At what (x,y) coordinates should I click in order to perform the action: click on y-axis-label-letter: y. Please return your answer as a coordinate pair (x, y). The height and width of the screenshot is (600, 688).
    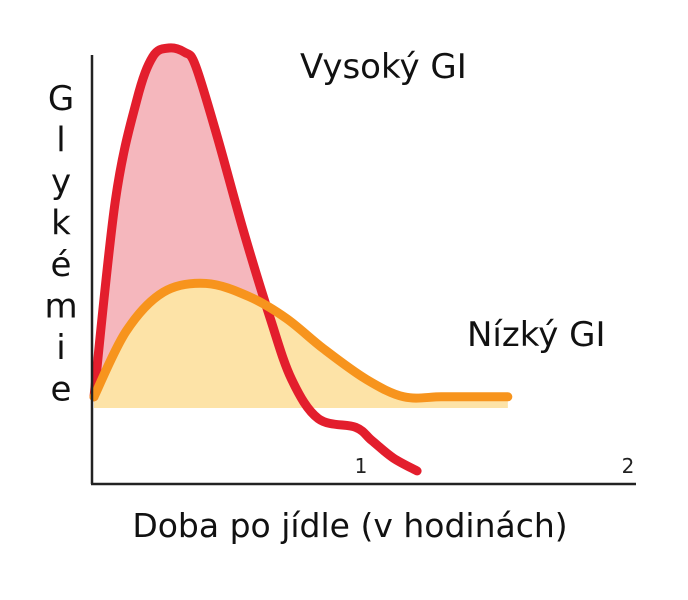
    Looking at the image, I should click on (61, 182).